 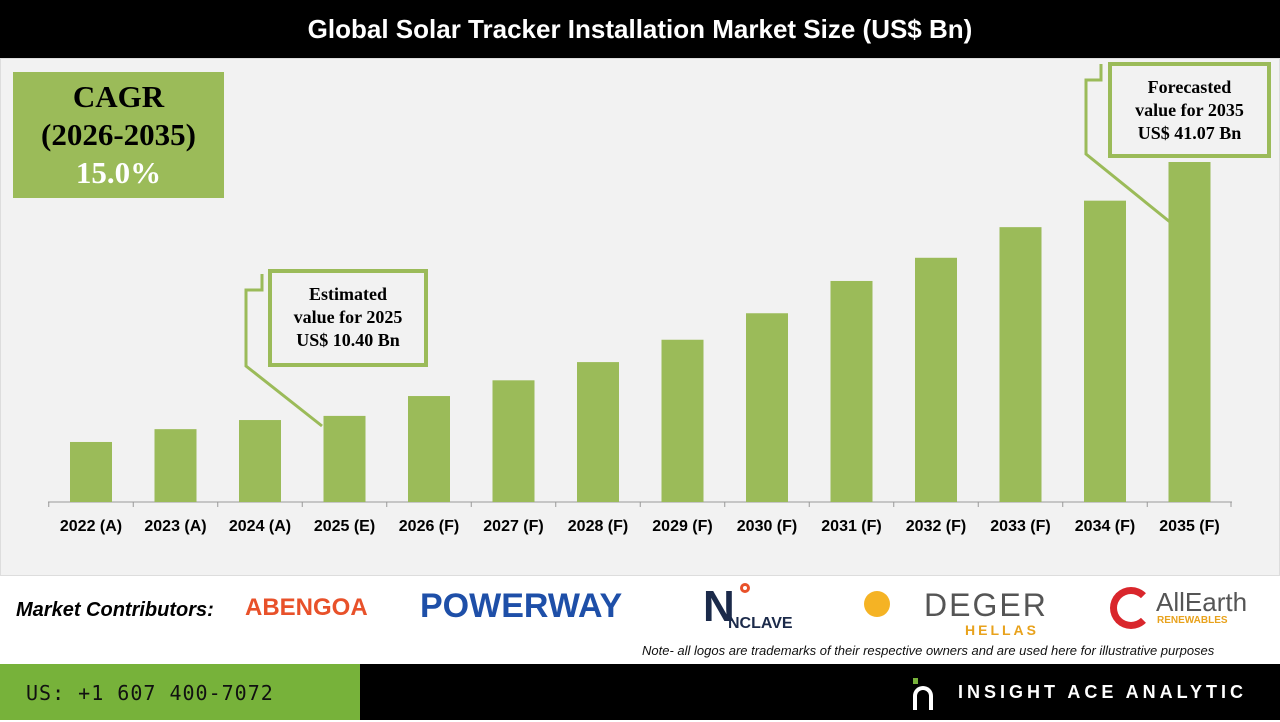 What do you see at coordinates (1131, 608) in the screenshot?
I see `logo-allearth-mark` at bounding box center [1131, 608].